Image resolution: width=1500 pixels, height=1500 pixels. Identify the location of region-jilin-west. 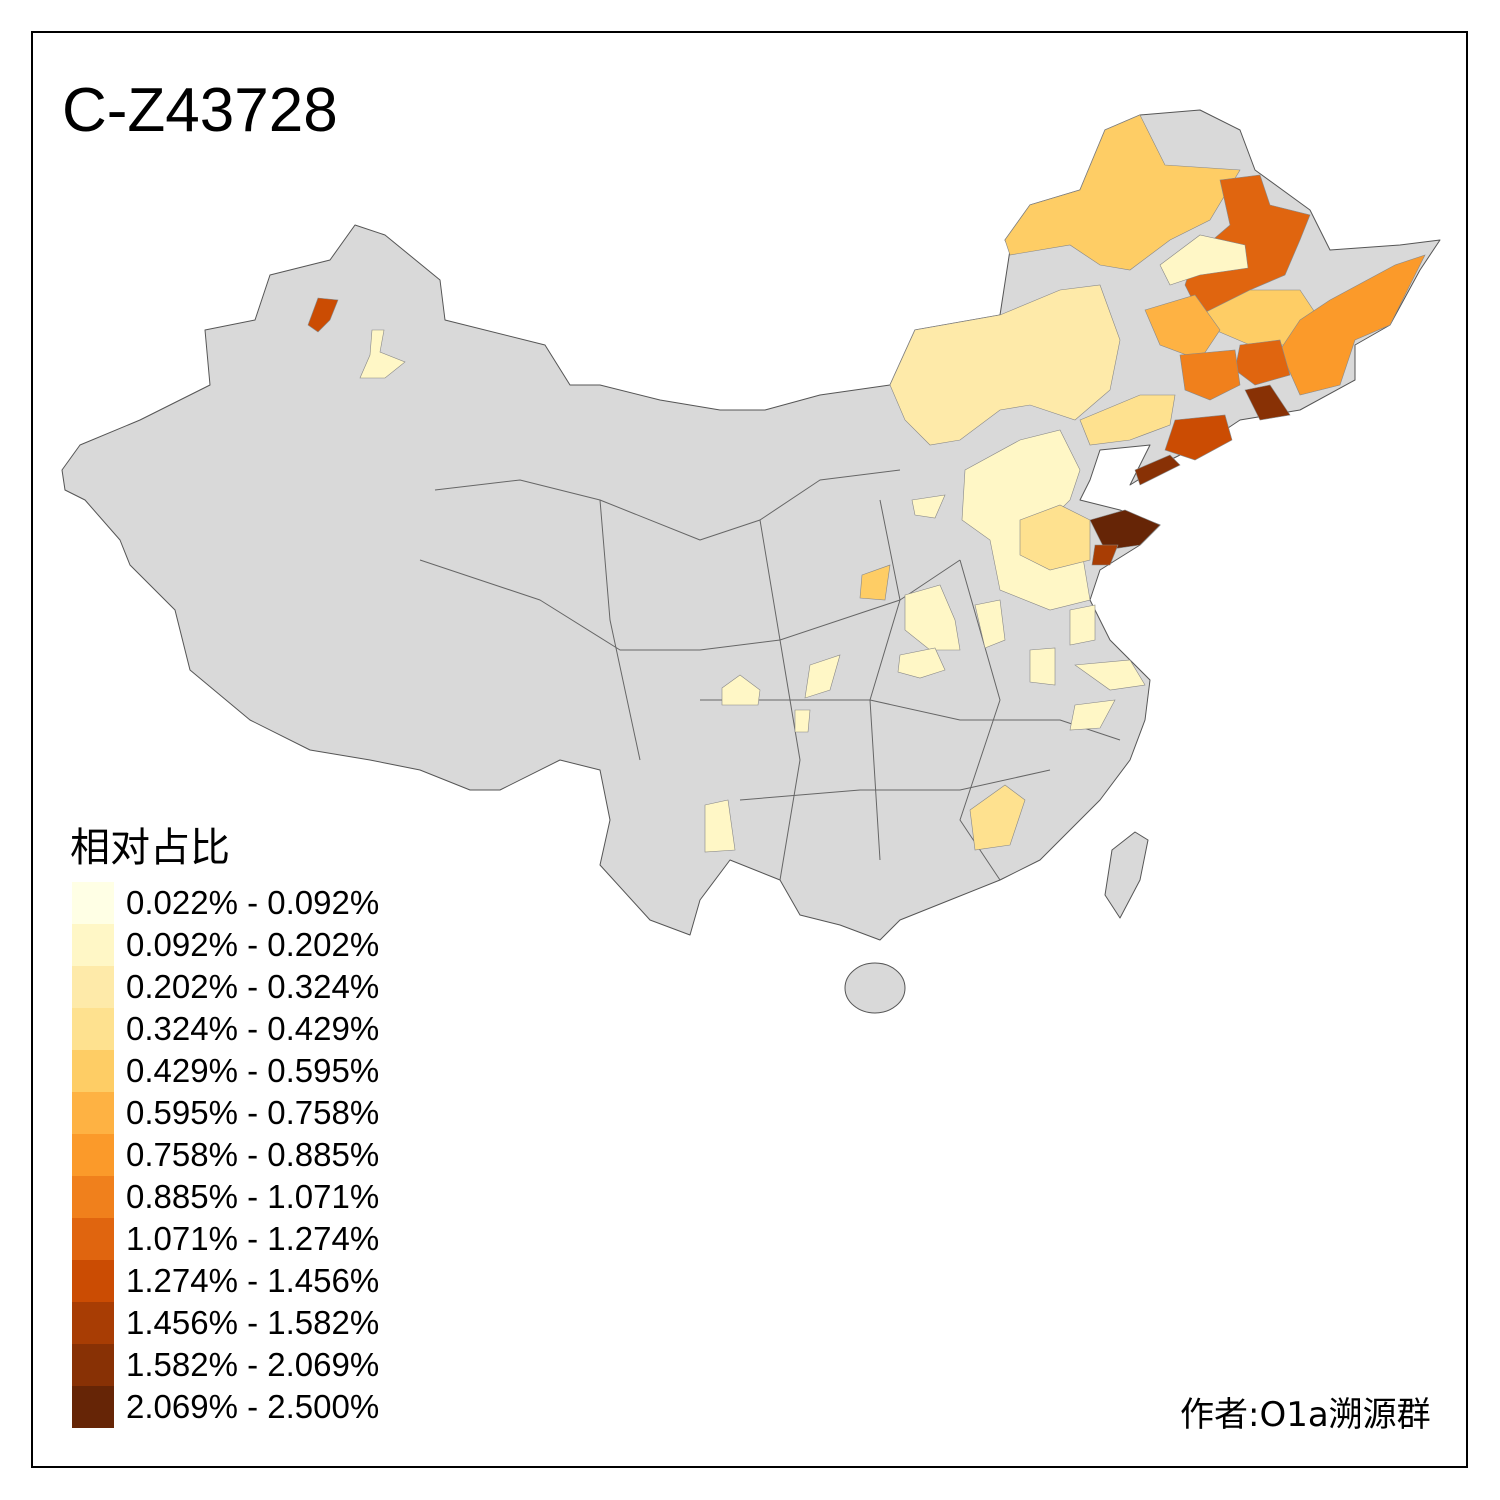
(1182, 327).